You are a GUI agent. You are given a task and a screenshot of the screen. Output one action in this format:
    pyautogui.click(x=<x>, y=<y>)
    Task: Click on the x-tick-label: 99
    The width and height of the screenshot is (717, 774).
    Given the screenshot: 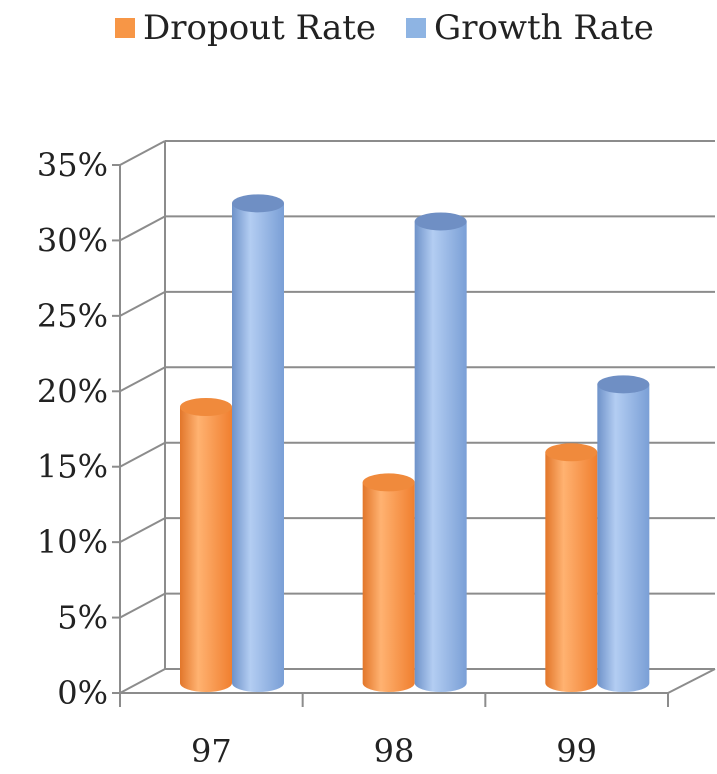 What is the action you would take?
    pyautogui.click(x=576, y=751)
    